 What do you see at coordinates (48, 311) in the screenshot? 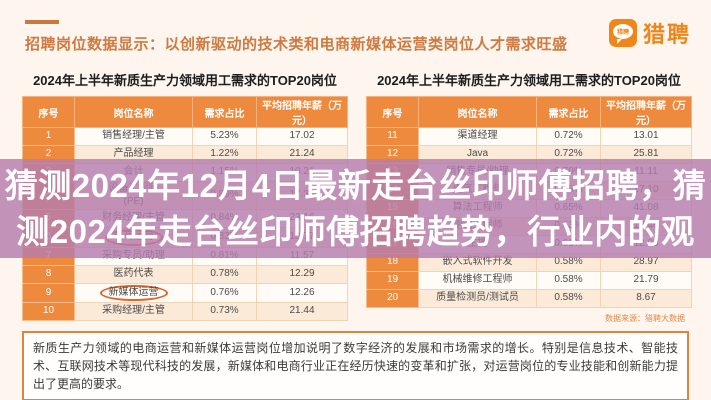
I see `rank-cell: 10` at bounding box center [48, 311].